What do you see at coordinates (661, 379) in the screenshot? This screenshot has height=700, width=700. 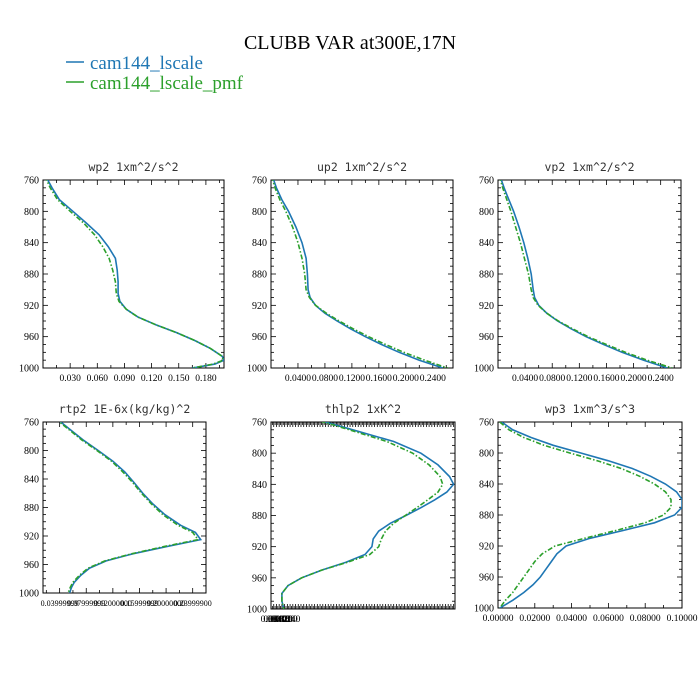 I see `vp2-xtick-label: 0.2400` at bounding box center [661, 379].